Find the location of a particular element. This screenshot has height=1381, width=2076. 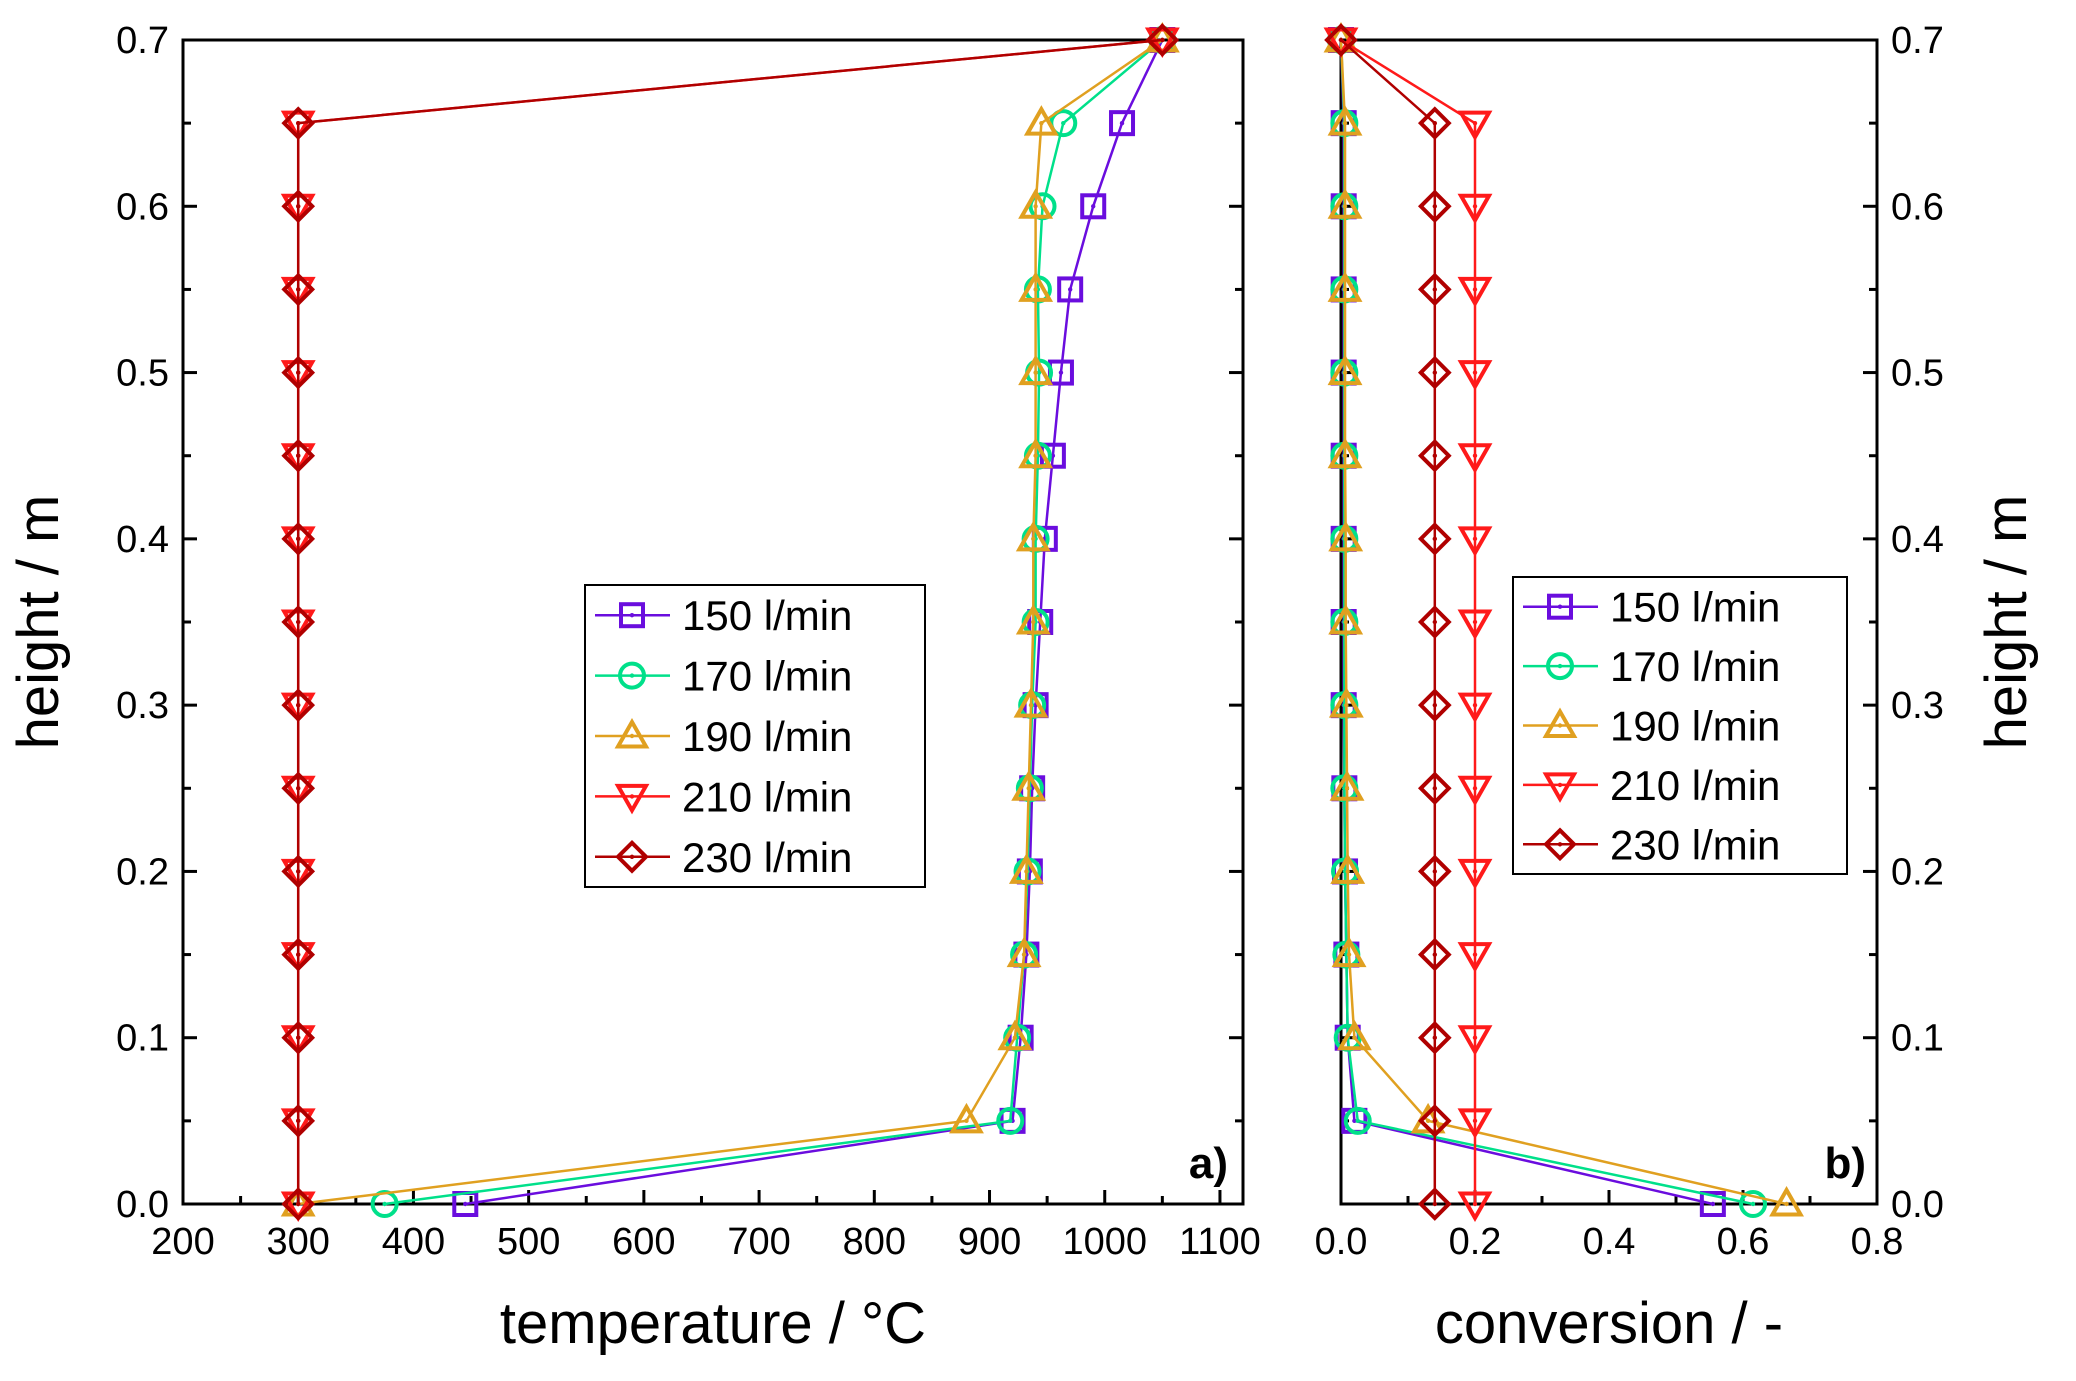

y-tick-label: 0.2 is located at coordinates (142, 872).